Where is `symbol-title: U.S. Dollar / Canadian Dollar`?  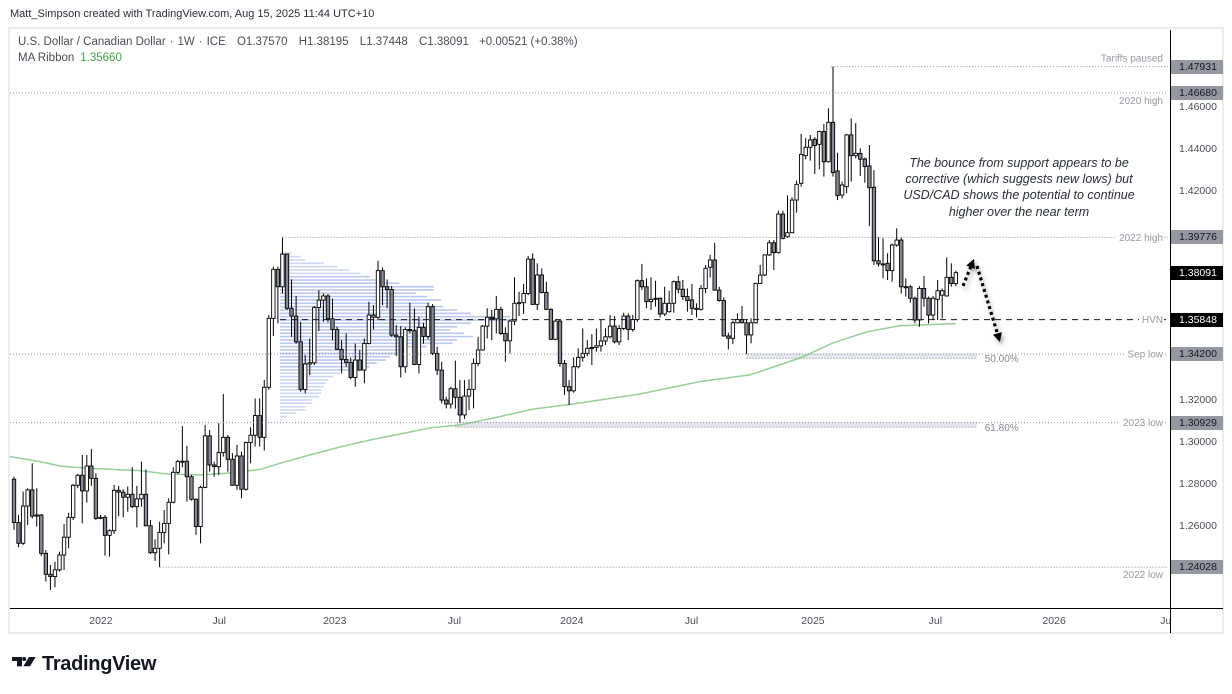 symbol-title: U.S. Dollar / Canadian Dollar is located at coordinates (92, 42).